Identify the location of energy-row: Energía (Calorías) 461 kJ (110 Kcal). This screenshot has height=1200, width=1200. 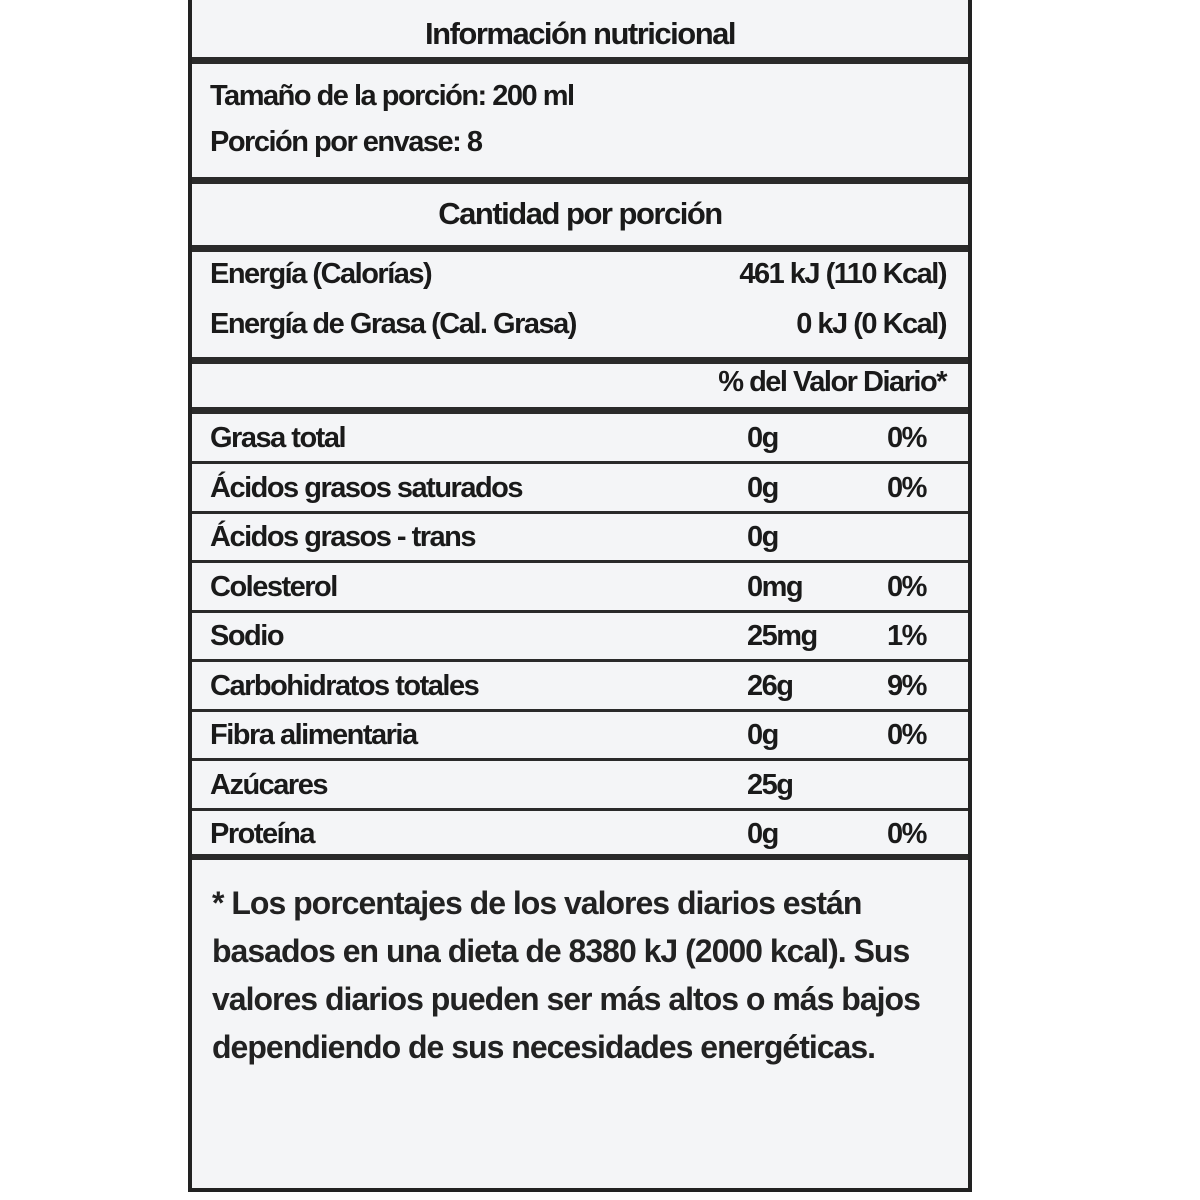
(578, 274).